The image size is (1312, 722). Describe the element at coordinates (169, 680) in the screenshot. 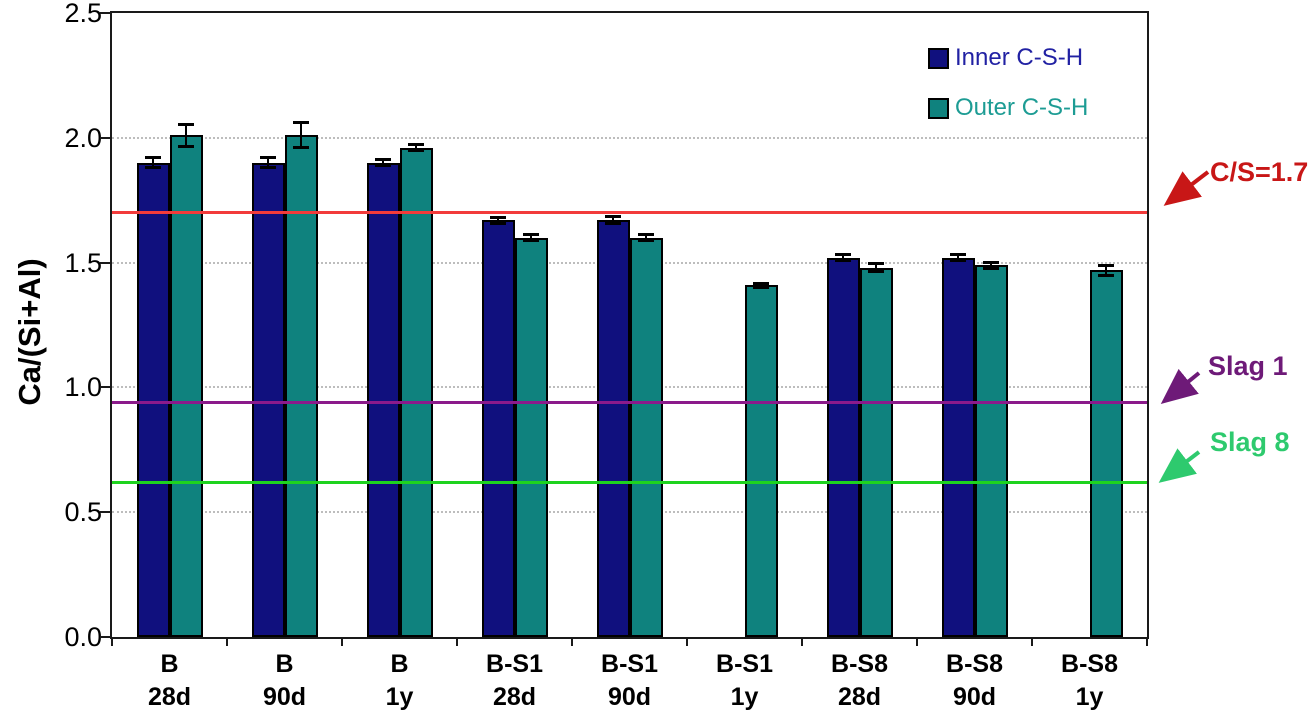

I see `x-category-label-b-28d: B 28d` at that location.